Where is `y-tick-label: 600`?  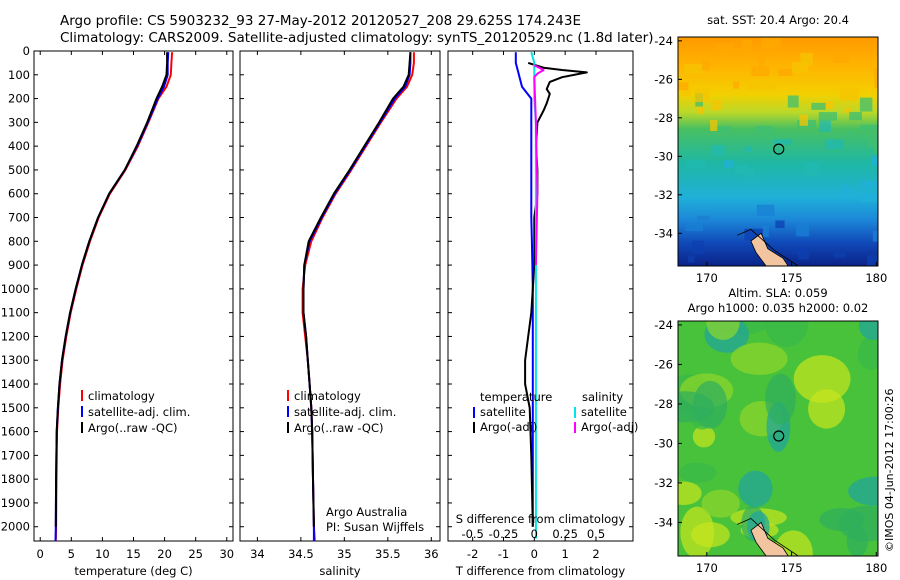
y-tick-label: 600 is located at coordinates (19, 194).